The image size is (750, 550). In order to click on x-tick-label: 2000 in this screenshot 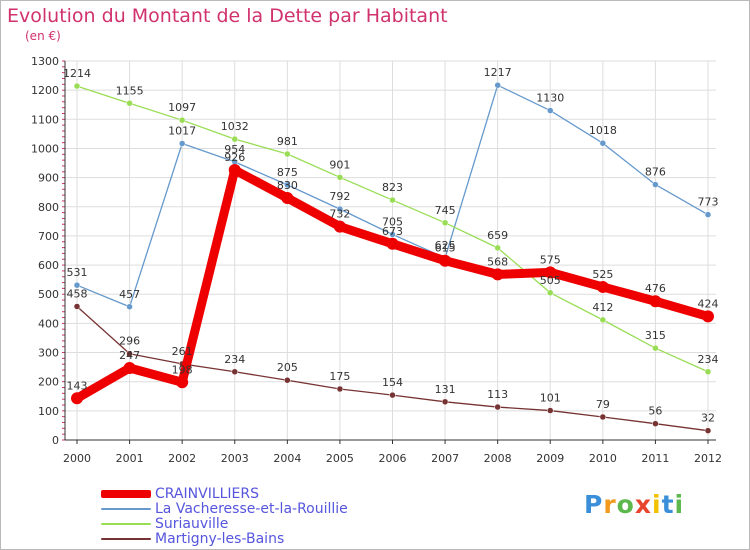, I will do `click(77, 458)`.